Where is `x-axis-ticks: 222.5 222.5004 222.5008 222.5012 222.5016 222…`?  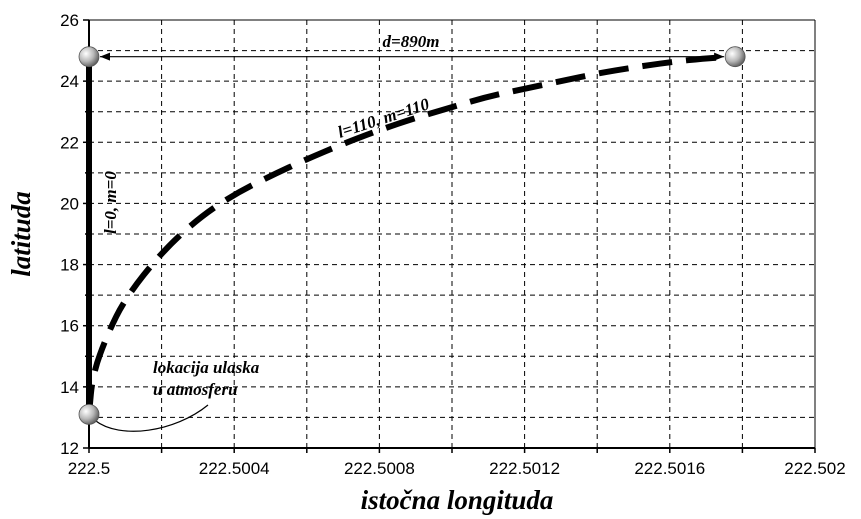 x-axis-ticks: 222.5 222.5004 222.5008 222.5012 222.5016 222… is located at coordinates (457, 463).